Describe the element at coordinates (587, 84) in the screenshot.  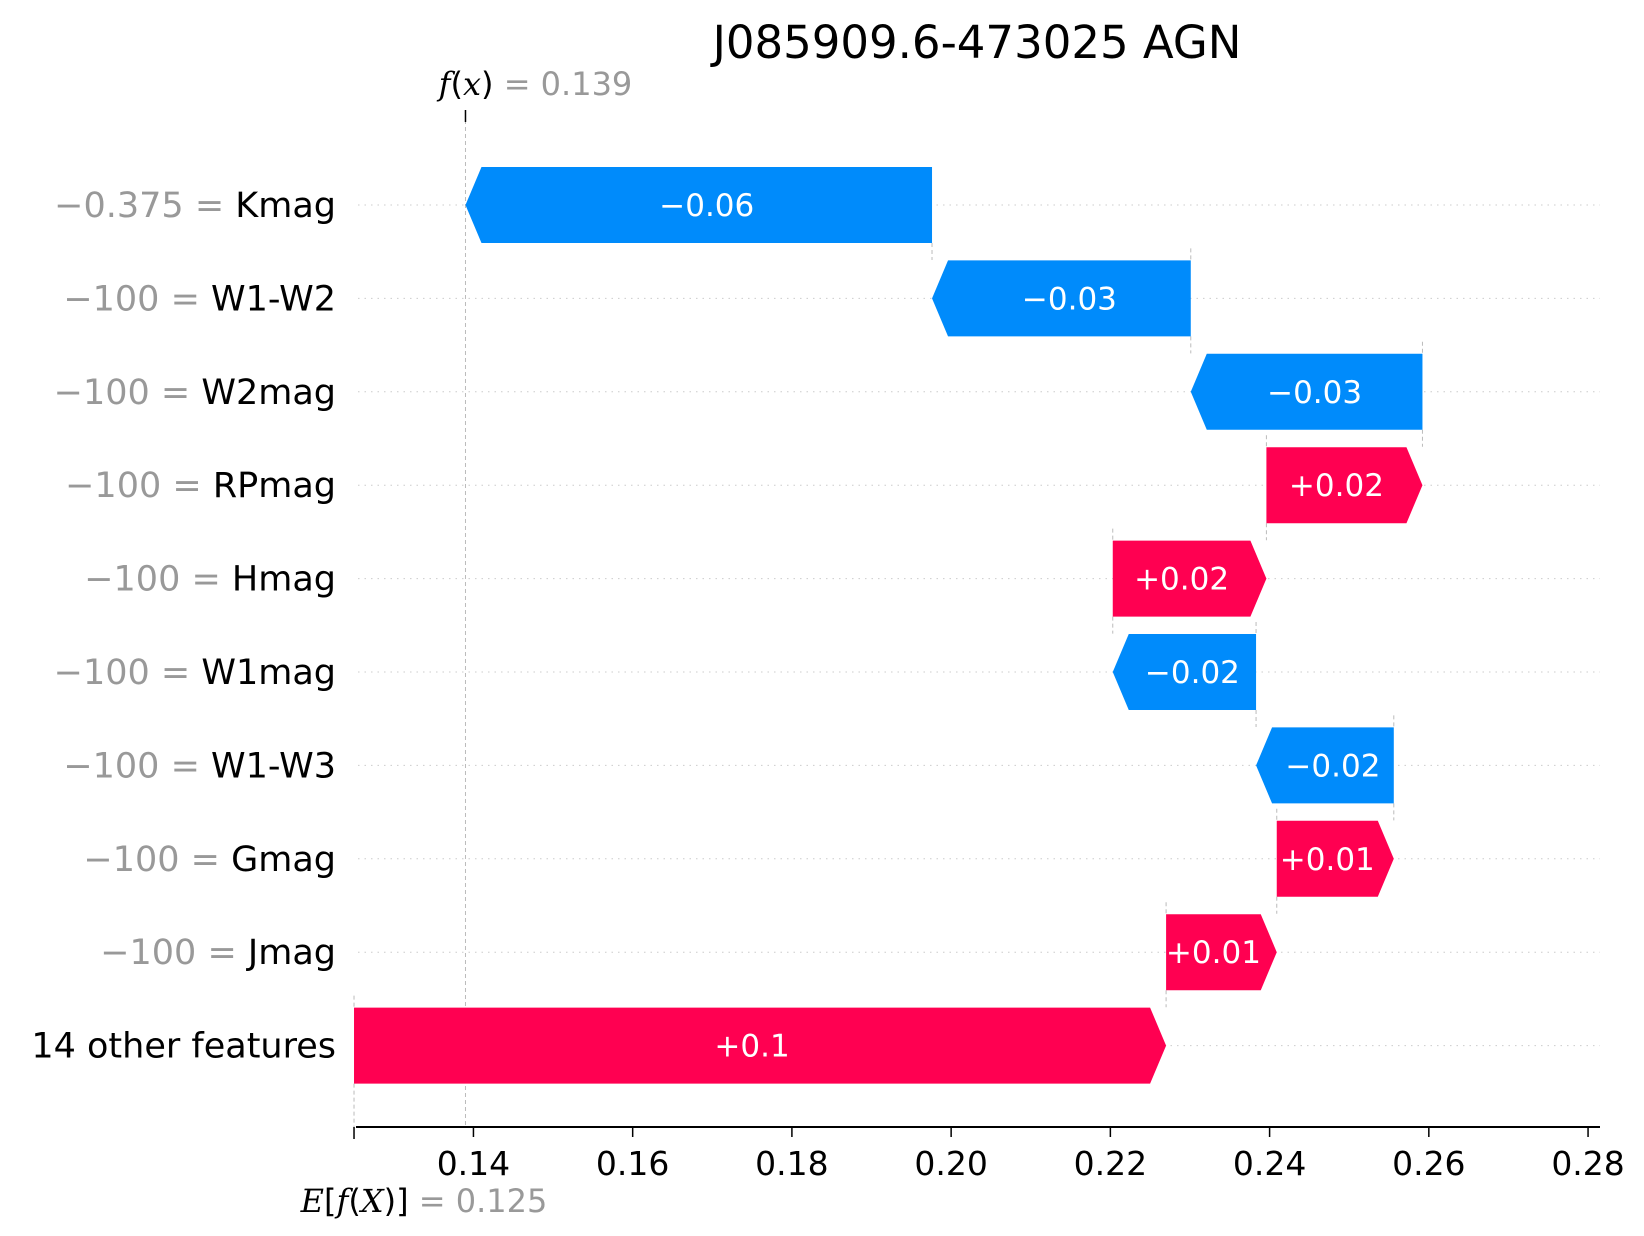
I see `fx-value: 0.139` at that location.